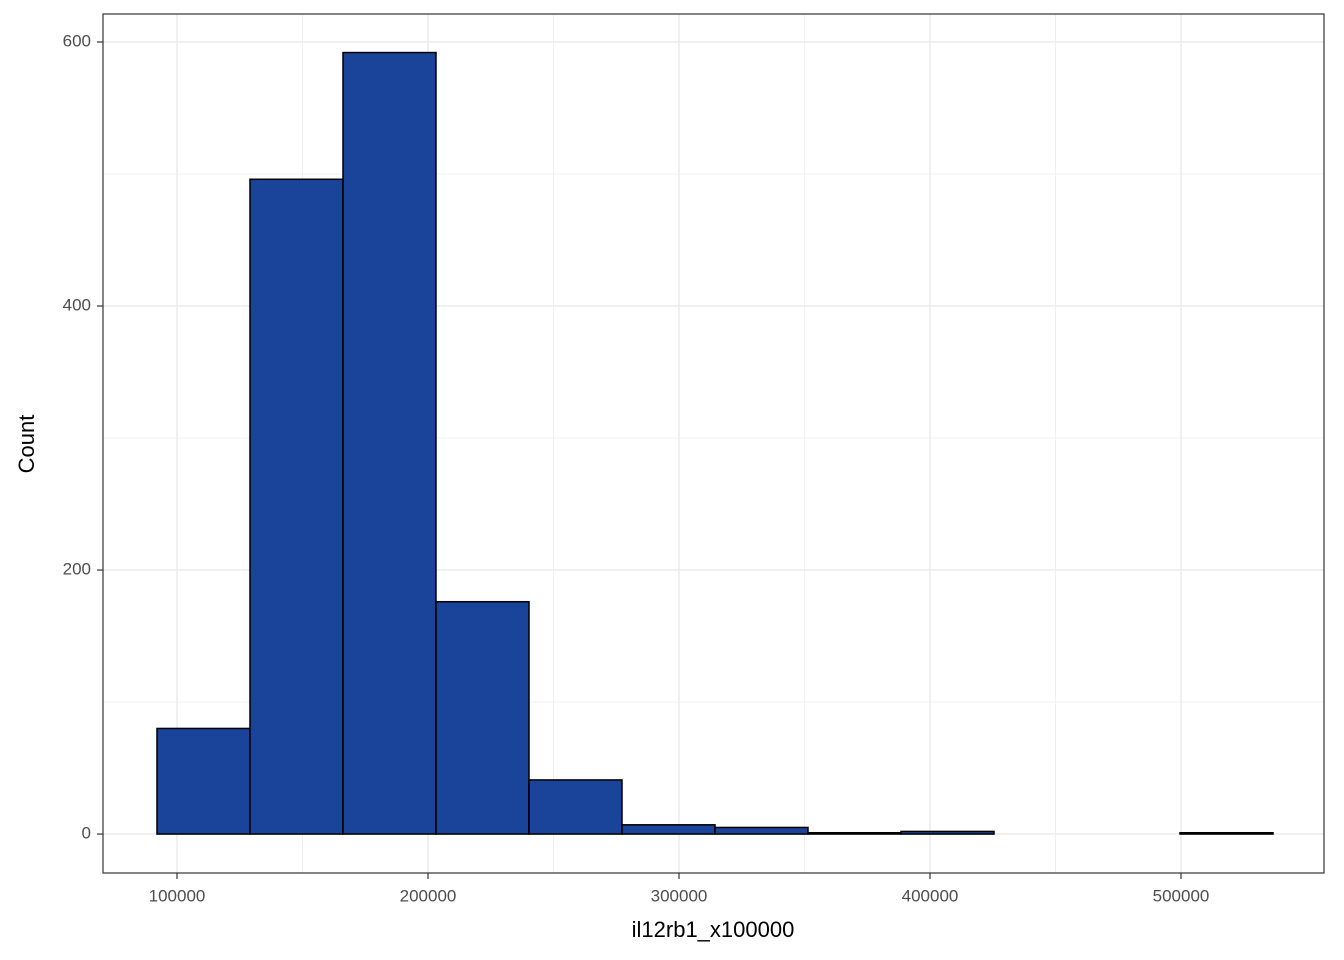 The height and width of the screenshot is (960, 1344). I want to click on y-tick-label: 600, so click(77, 40).